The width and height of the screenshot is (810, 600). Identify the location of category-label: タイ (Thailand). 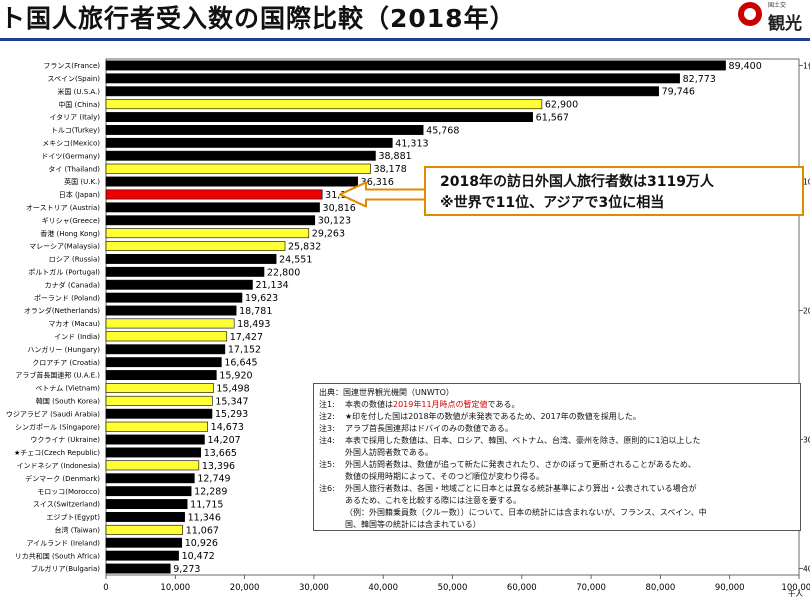
(74, 168).